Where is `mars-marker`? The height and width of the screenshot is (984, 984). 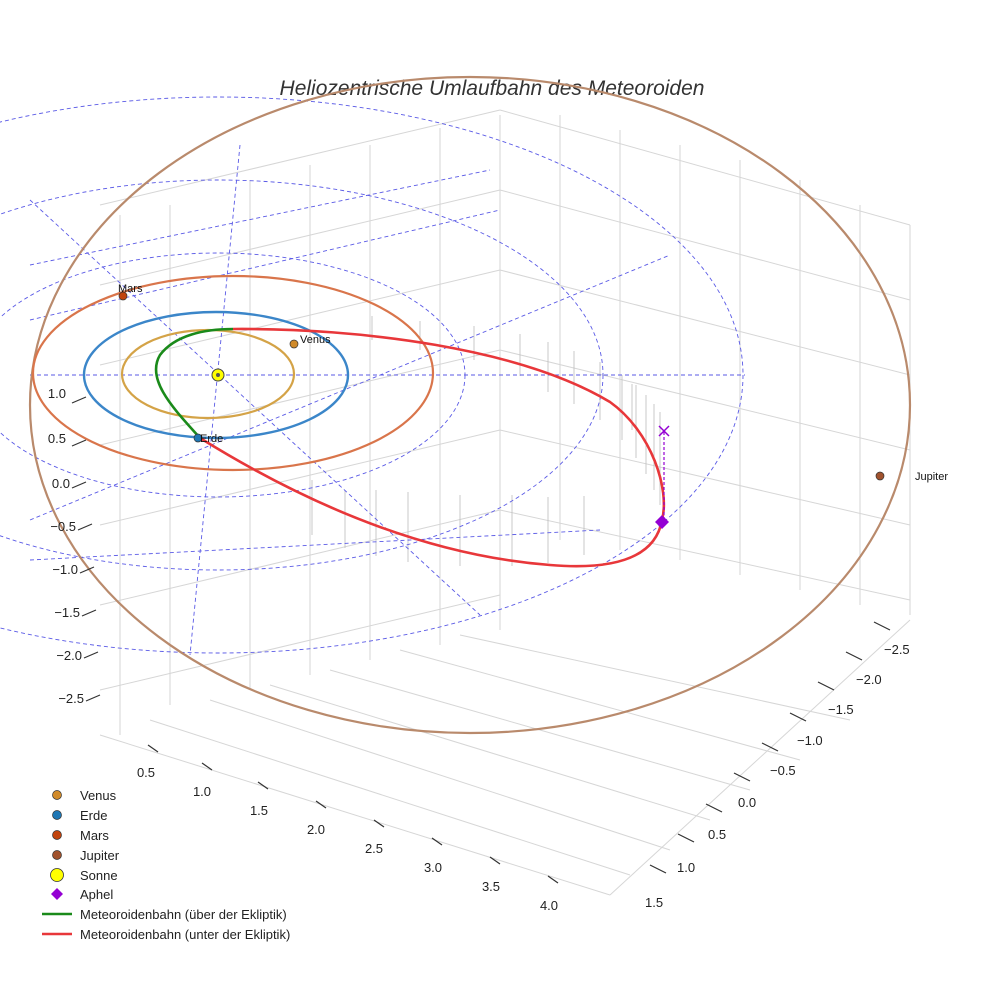 mars-marker is located at coordinates (123, 296).